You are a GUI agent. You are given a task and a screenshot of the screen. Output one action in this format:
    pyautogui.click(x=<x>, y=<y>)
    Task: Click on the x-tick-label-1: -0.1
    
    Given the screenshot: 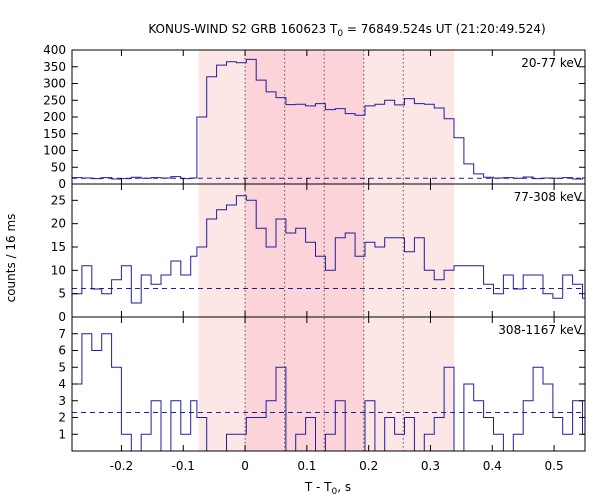 What is the action you would take?
    pyautogui.click(x=183, y=466)
    